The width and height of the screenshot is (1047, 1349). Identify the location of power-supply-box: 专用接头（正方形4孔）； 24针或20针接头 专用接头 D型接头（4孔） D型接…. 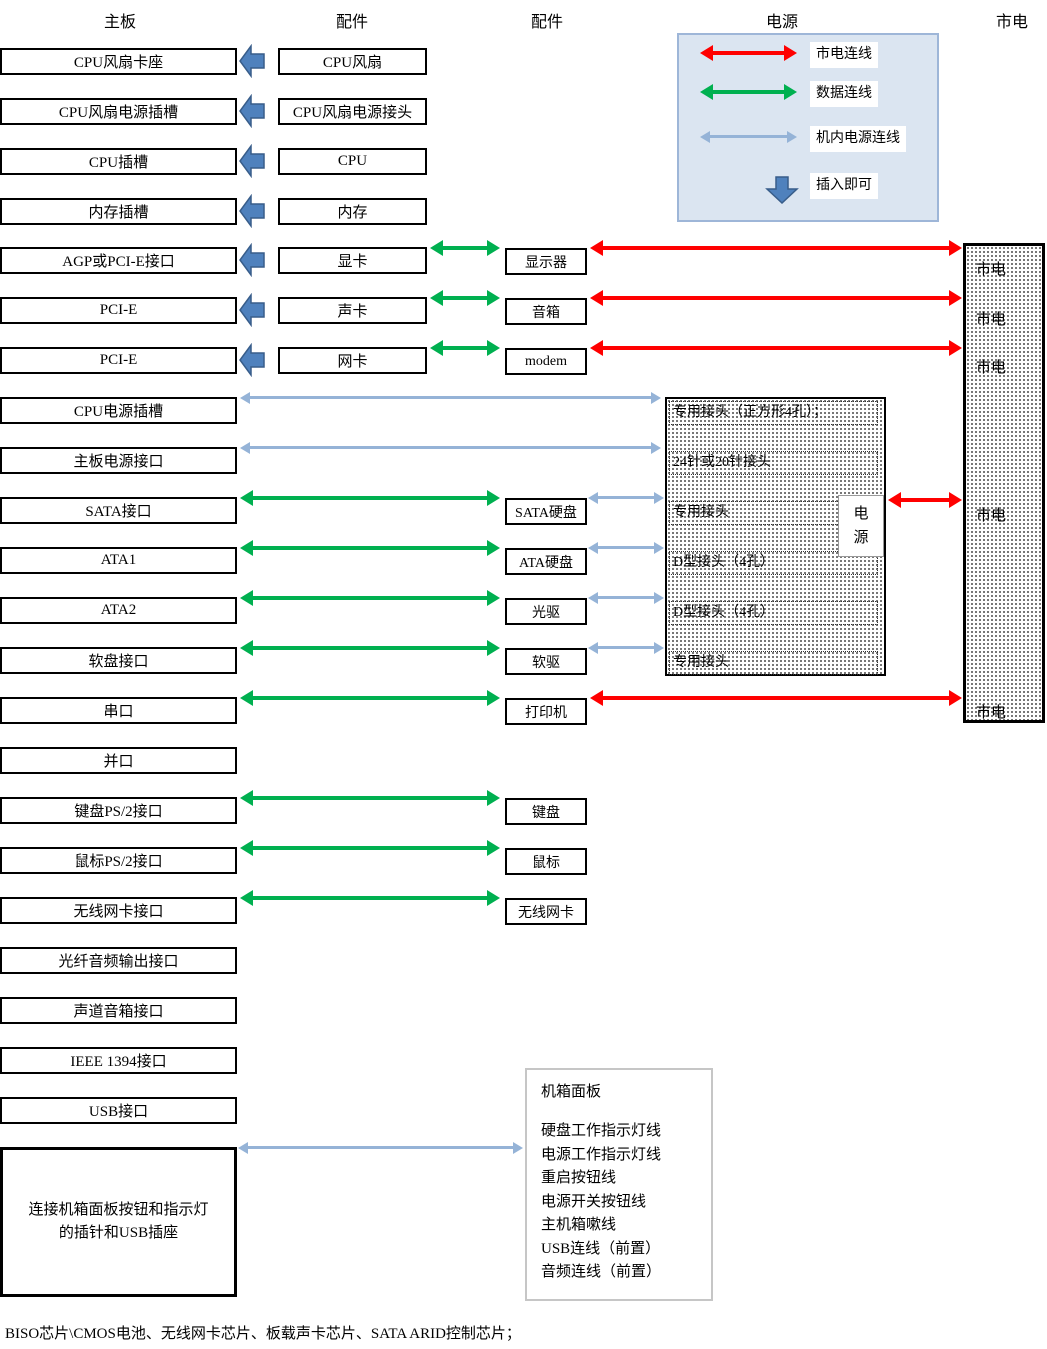
(775, 536).